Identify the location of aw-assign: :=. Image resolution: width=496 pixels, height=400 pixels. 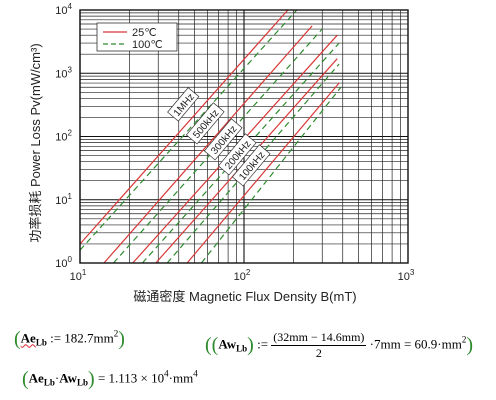
(263, 344).